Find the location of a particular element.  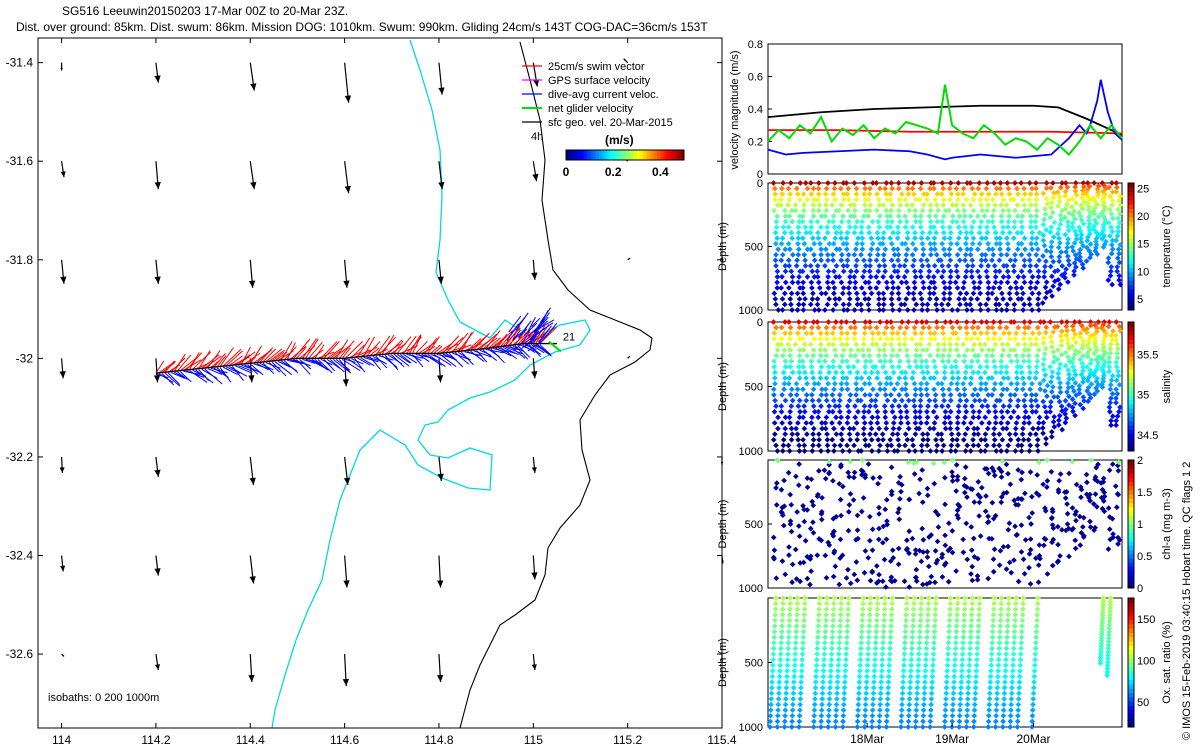

map-colorbar-cell is located at coordinates (600, 155).